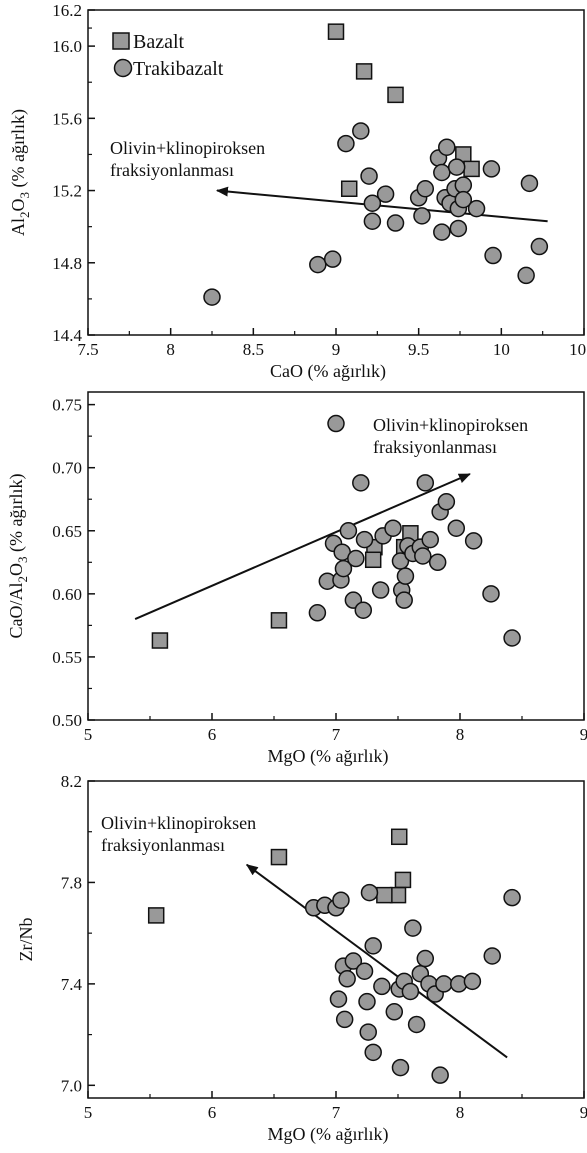 The width and height of the screenshot is (587, 1153). What do you see at coordinates (123, 68) in the screenshot?
I see `legend-marker-trakibazalt` at bounding box center [123, 68].